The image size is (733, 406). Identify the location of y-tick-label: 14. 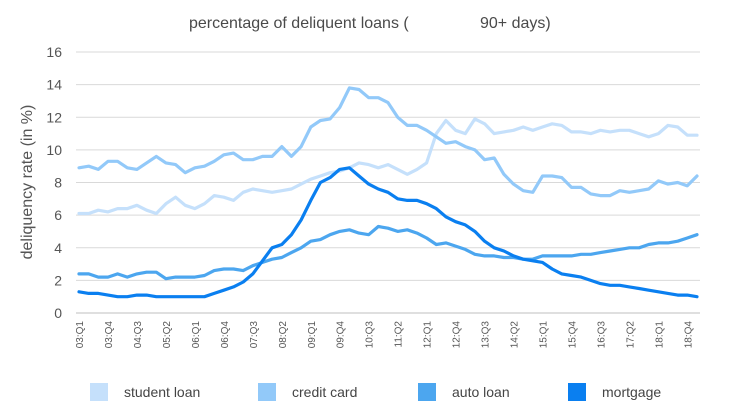
(54, 85).